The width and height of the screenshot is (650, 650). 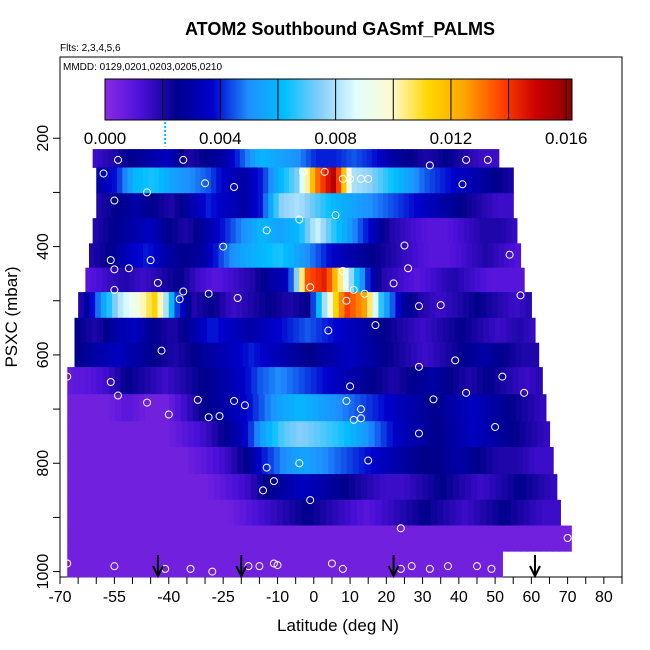 What do you see at coordinates (43, 138) in the screenshot?
I see `y-tick-label: 200` at bounding box center [43, 138].